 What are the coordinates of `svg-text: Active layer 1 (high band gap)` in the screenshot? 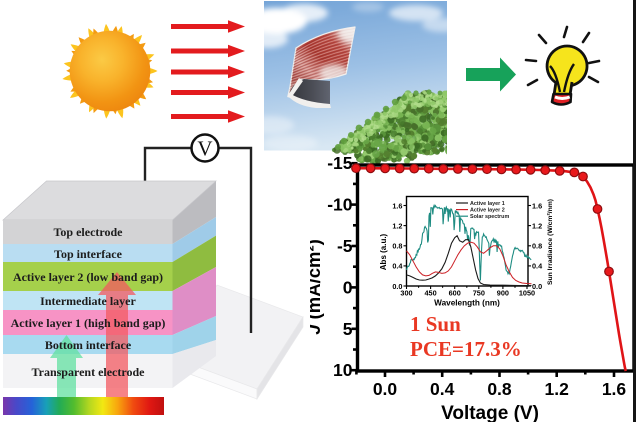 It's located at (88, 323).